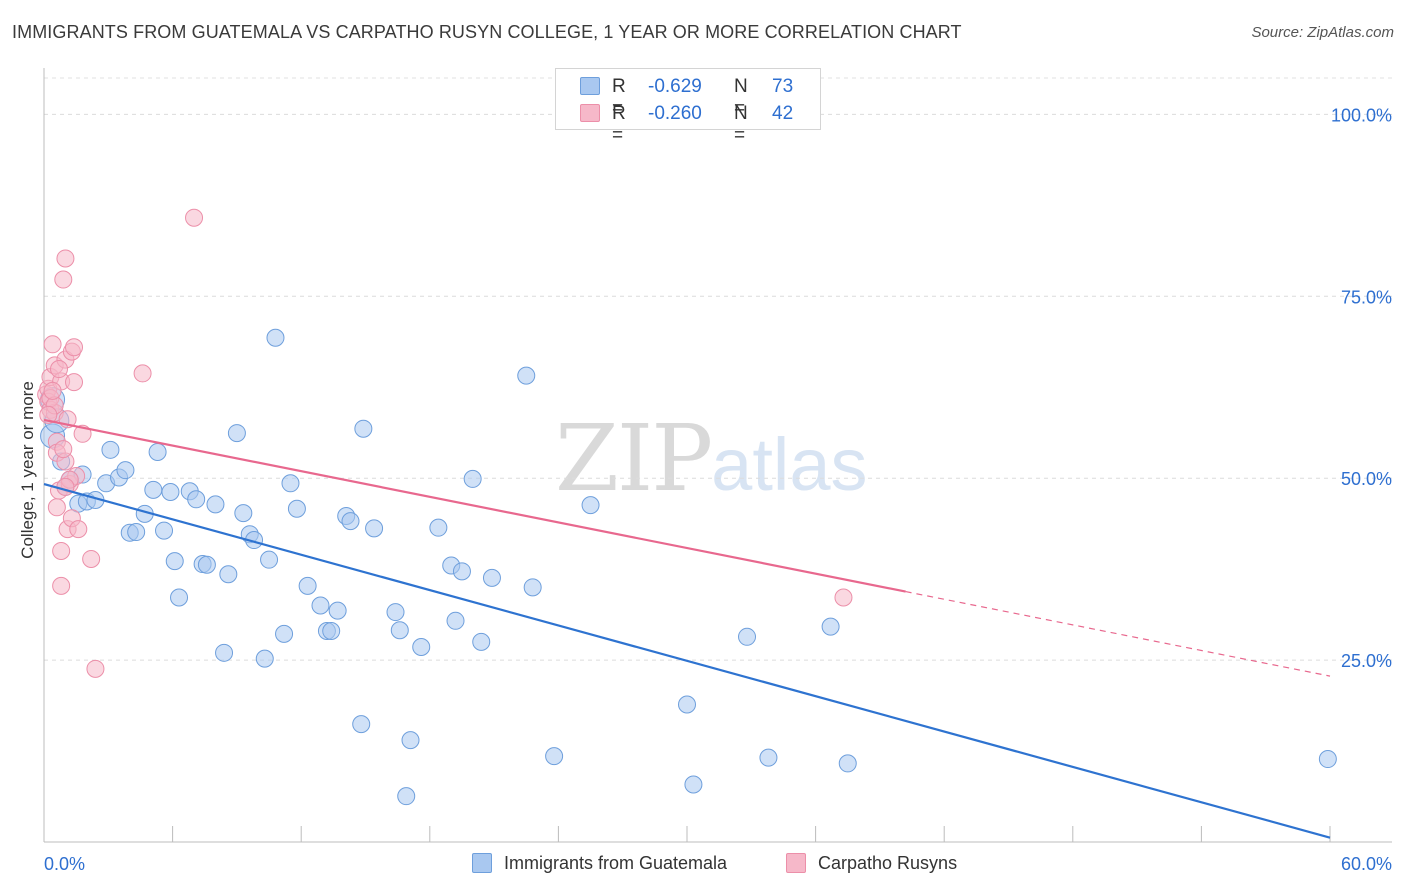 Image resolution: width=1406 pixels, height=892 pixels. I want to click on y-tick-label: 100.0%, so click(1361, 115).